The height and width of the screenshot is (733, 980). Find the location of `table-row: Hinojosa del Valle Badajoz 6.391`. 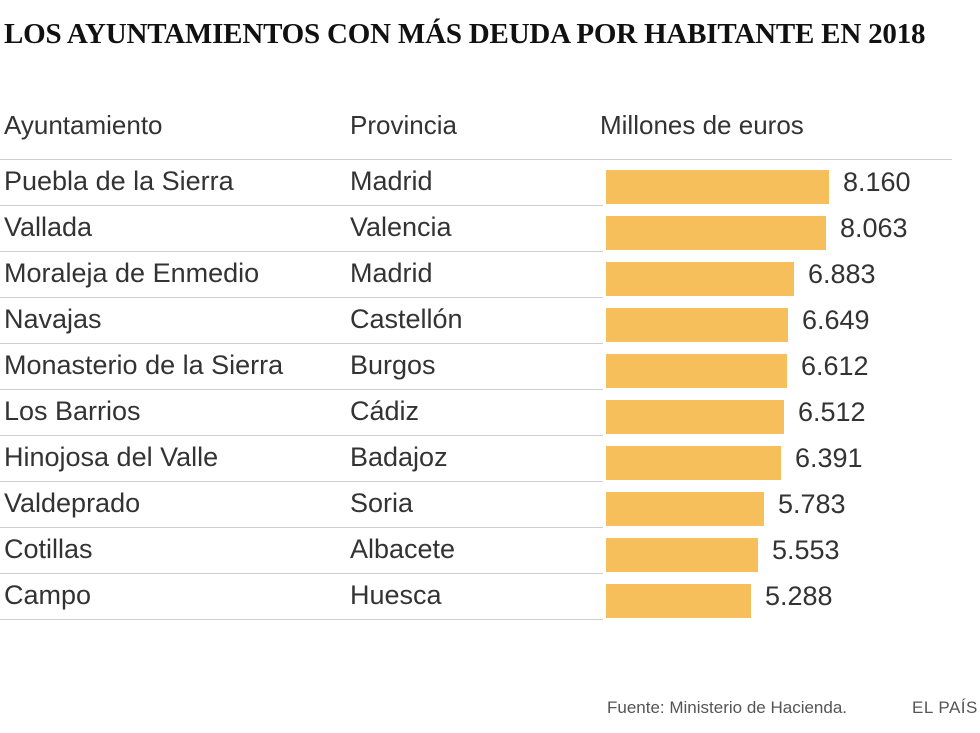

table-row: Hinojosa del Valle Badajoz 6.391 is located at coordinates (490, 459).